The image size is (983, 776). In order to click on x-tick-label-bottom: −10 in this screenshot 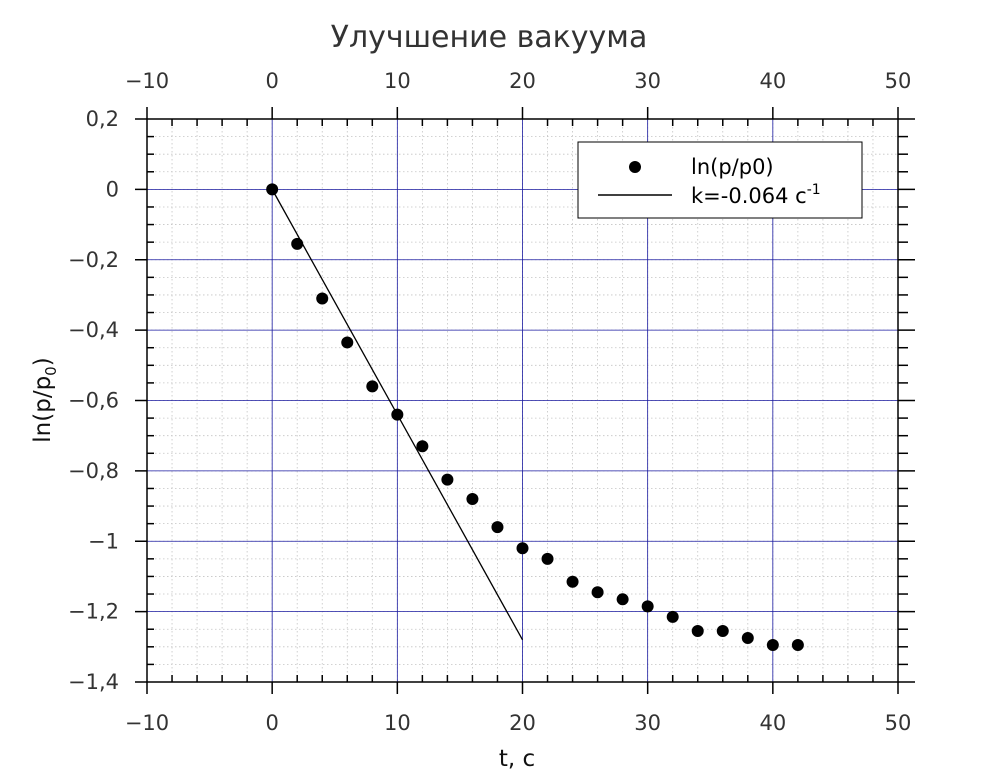, I will do `click(147, 723)`.